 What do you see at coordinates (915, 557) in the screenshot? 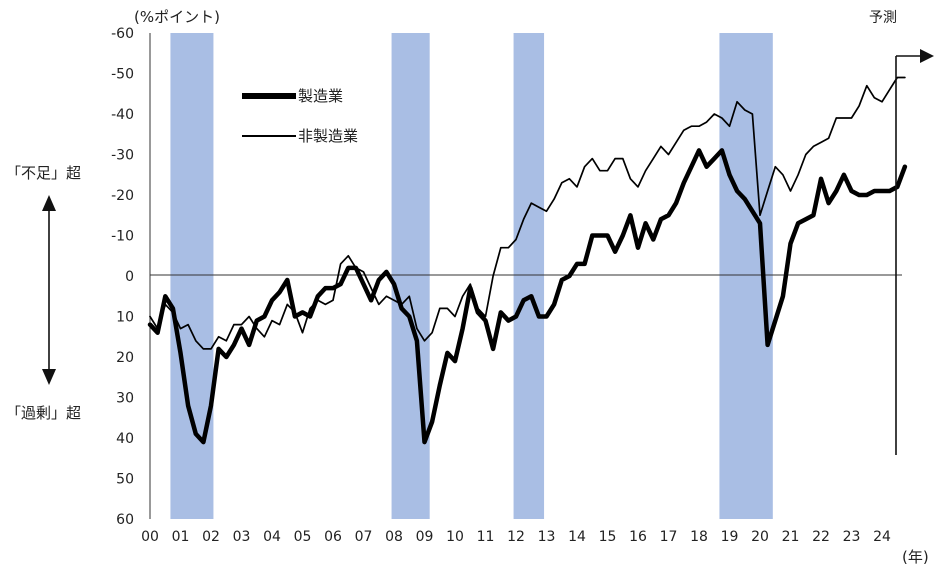
I see `x-unit-label: (年)` at bounding box center [915, 557].